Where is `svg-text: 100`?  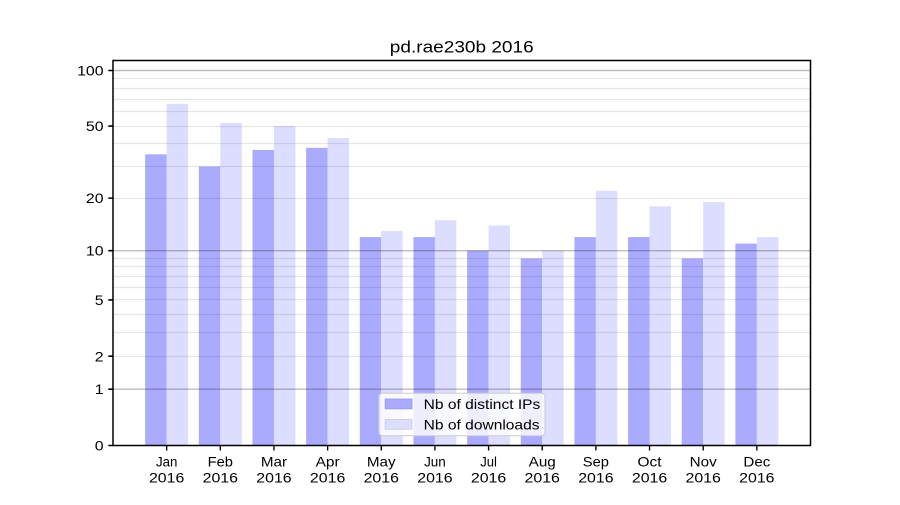 svg-text: 100 is located at coordinates (90, 71).